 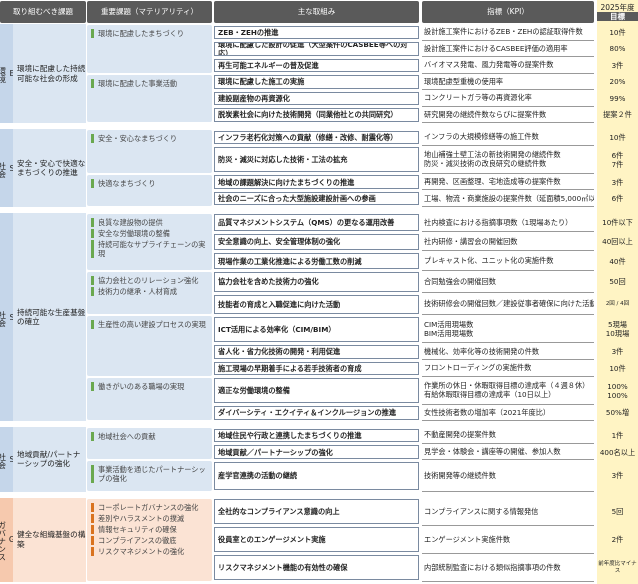 What do you see at coordinates (149, 12) in the screenshot?
I see `header-cell: 重要課題（マテリアリティ）` at bounding box center [149, 12].